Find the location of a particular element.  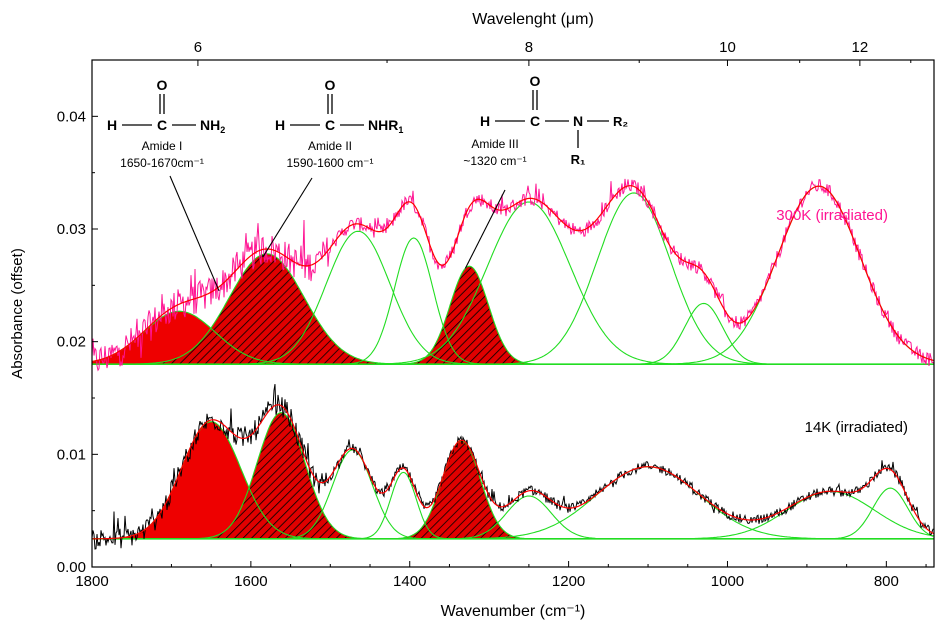

spectrum-1-label: 14K (irradiated) is located at coordinates (856, 427).